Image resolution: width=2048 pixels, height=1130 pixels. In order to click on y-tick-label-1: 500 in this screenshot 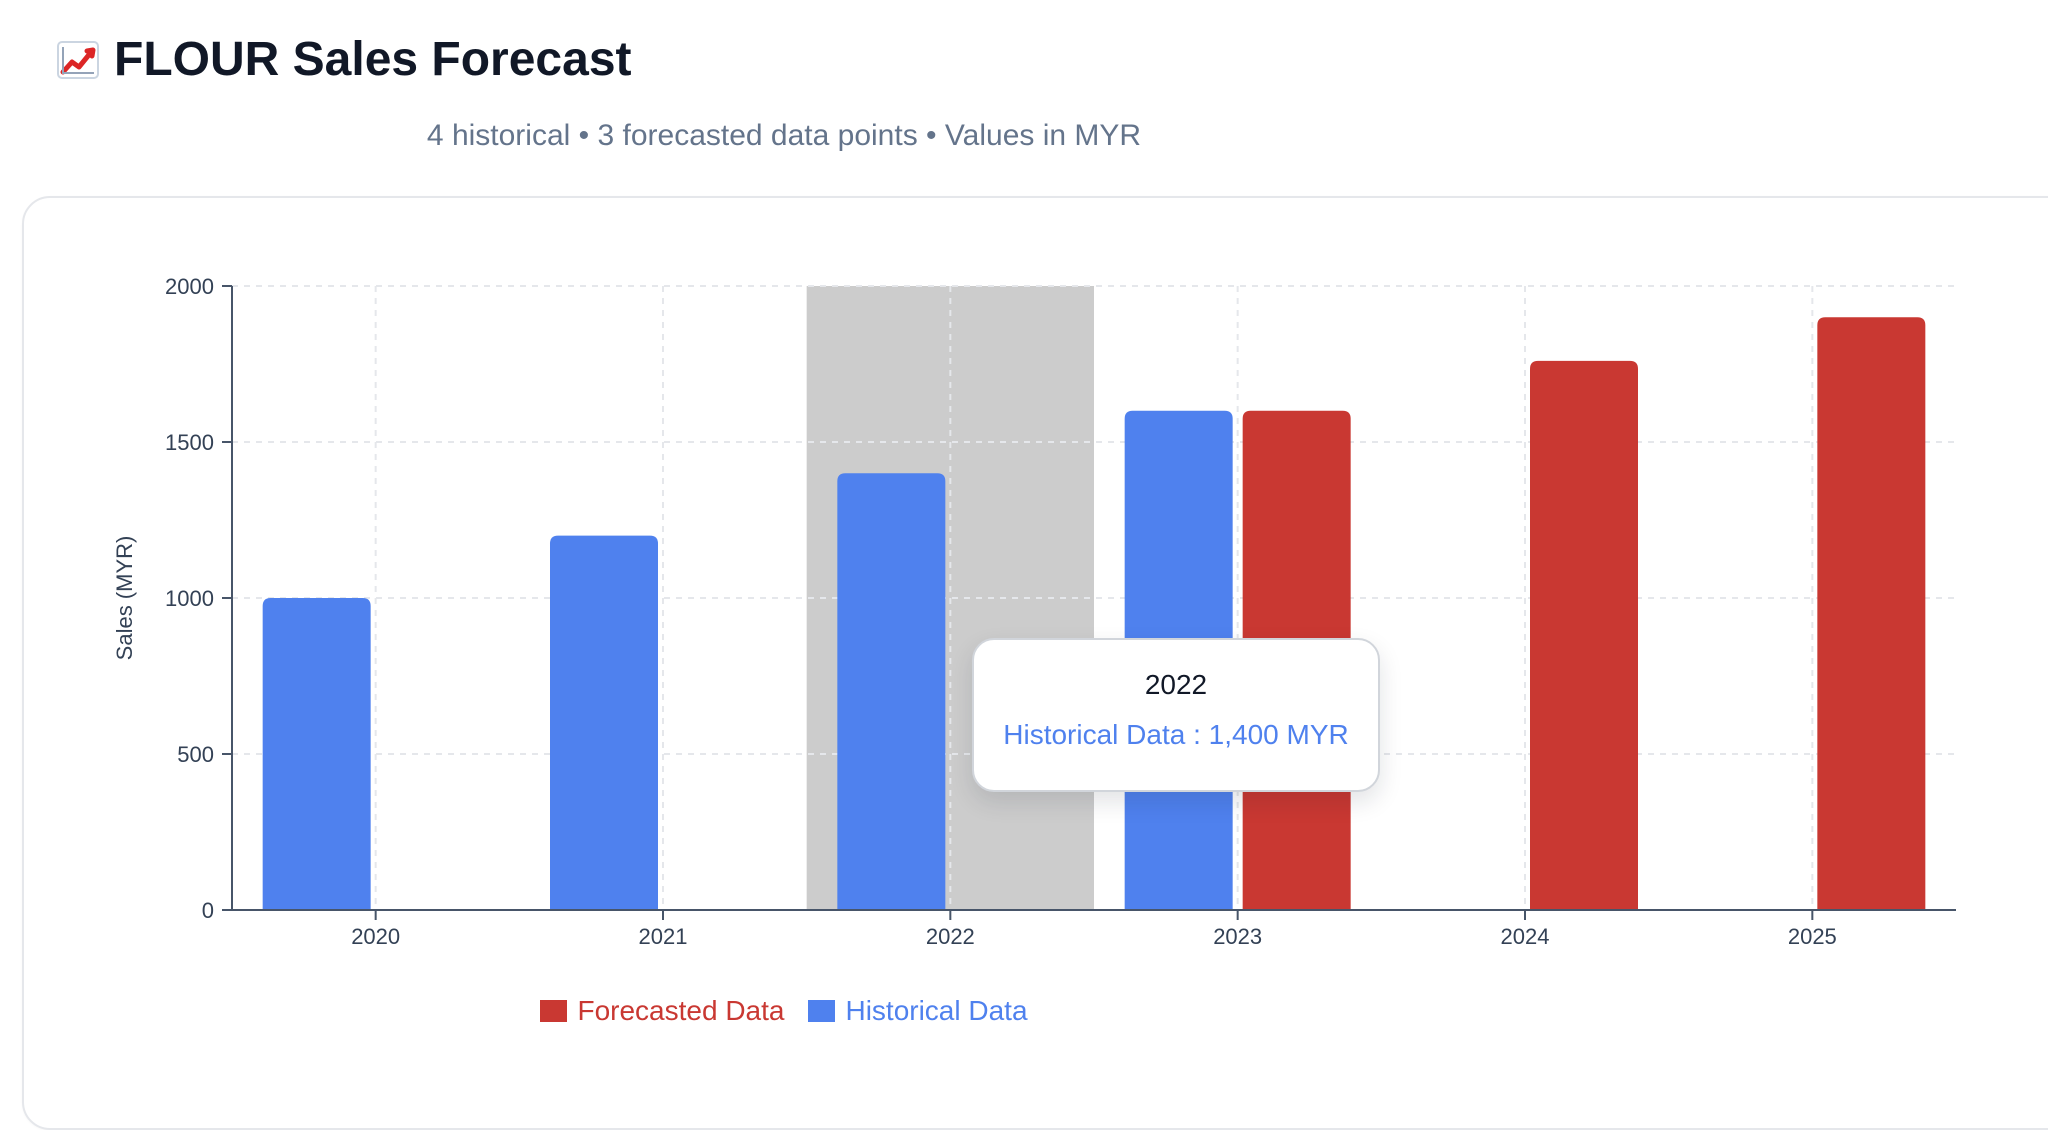, I will do `click(195, 754)`.